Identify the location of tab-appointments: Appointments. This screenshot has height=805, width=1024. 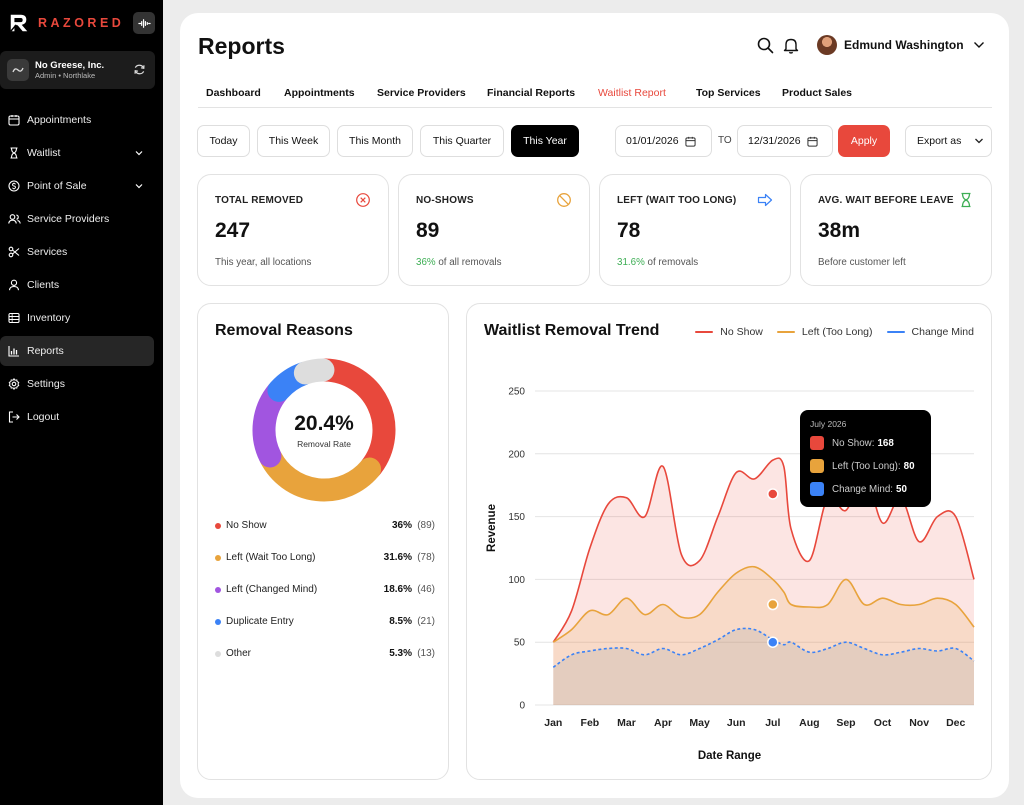
(319, 93).